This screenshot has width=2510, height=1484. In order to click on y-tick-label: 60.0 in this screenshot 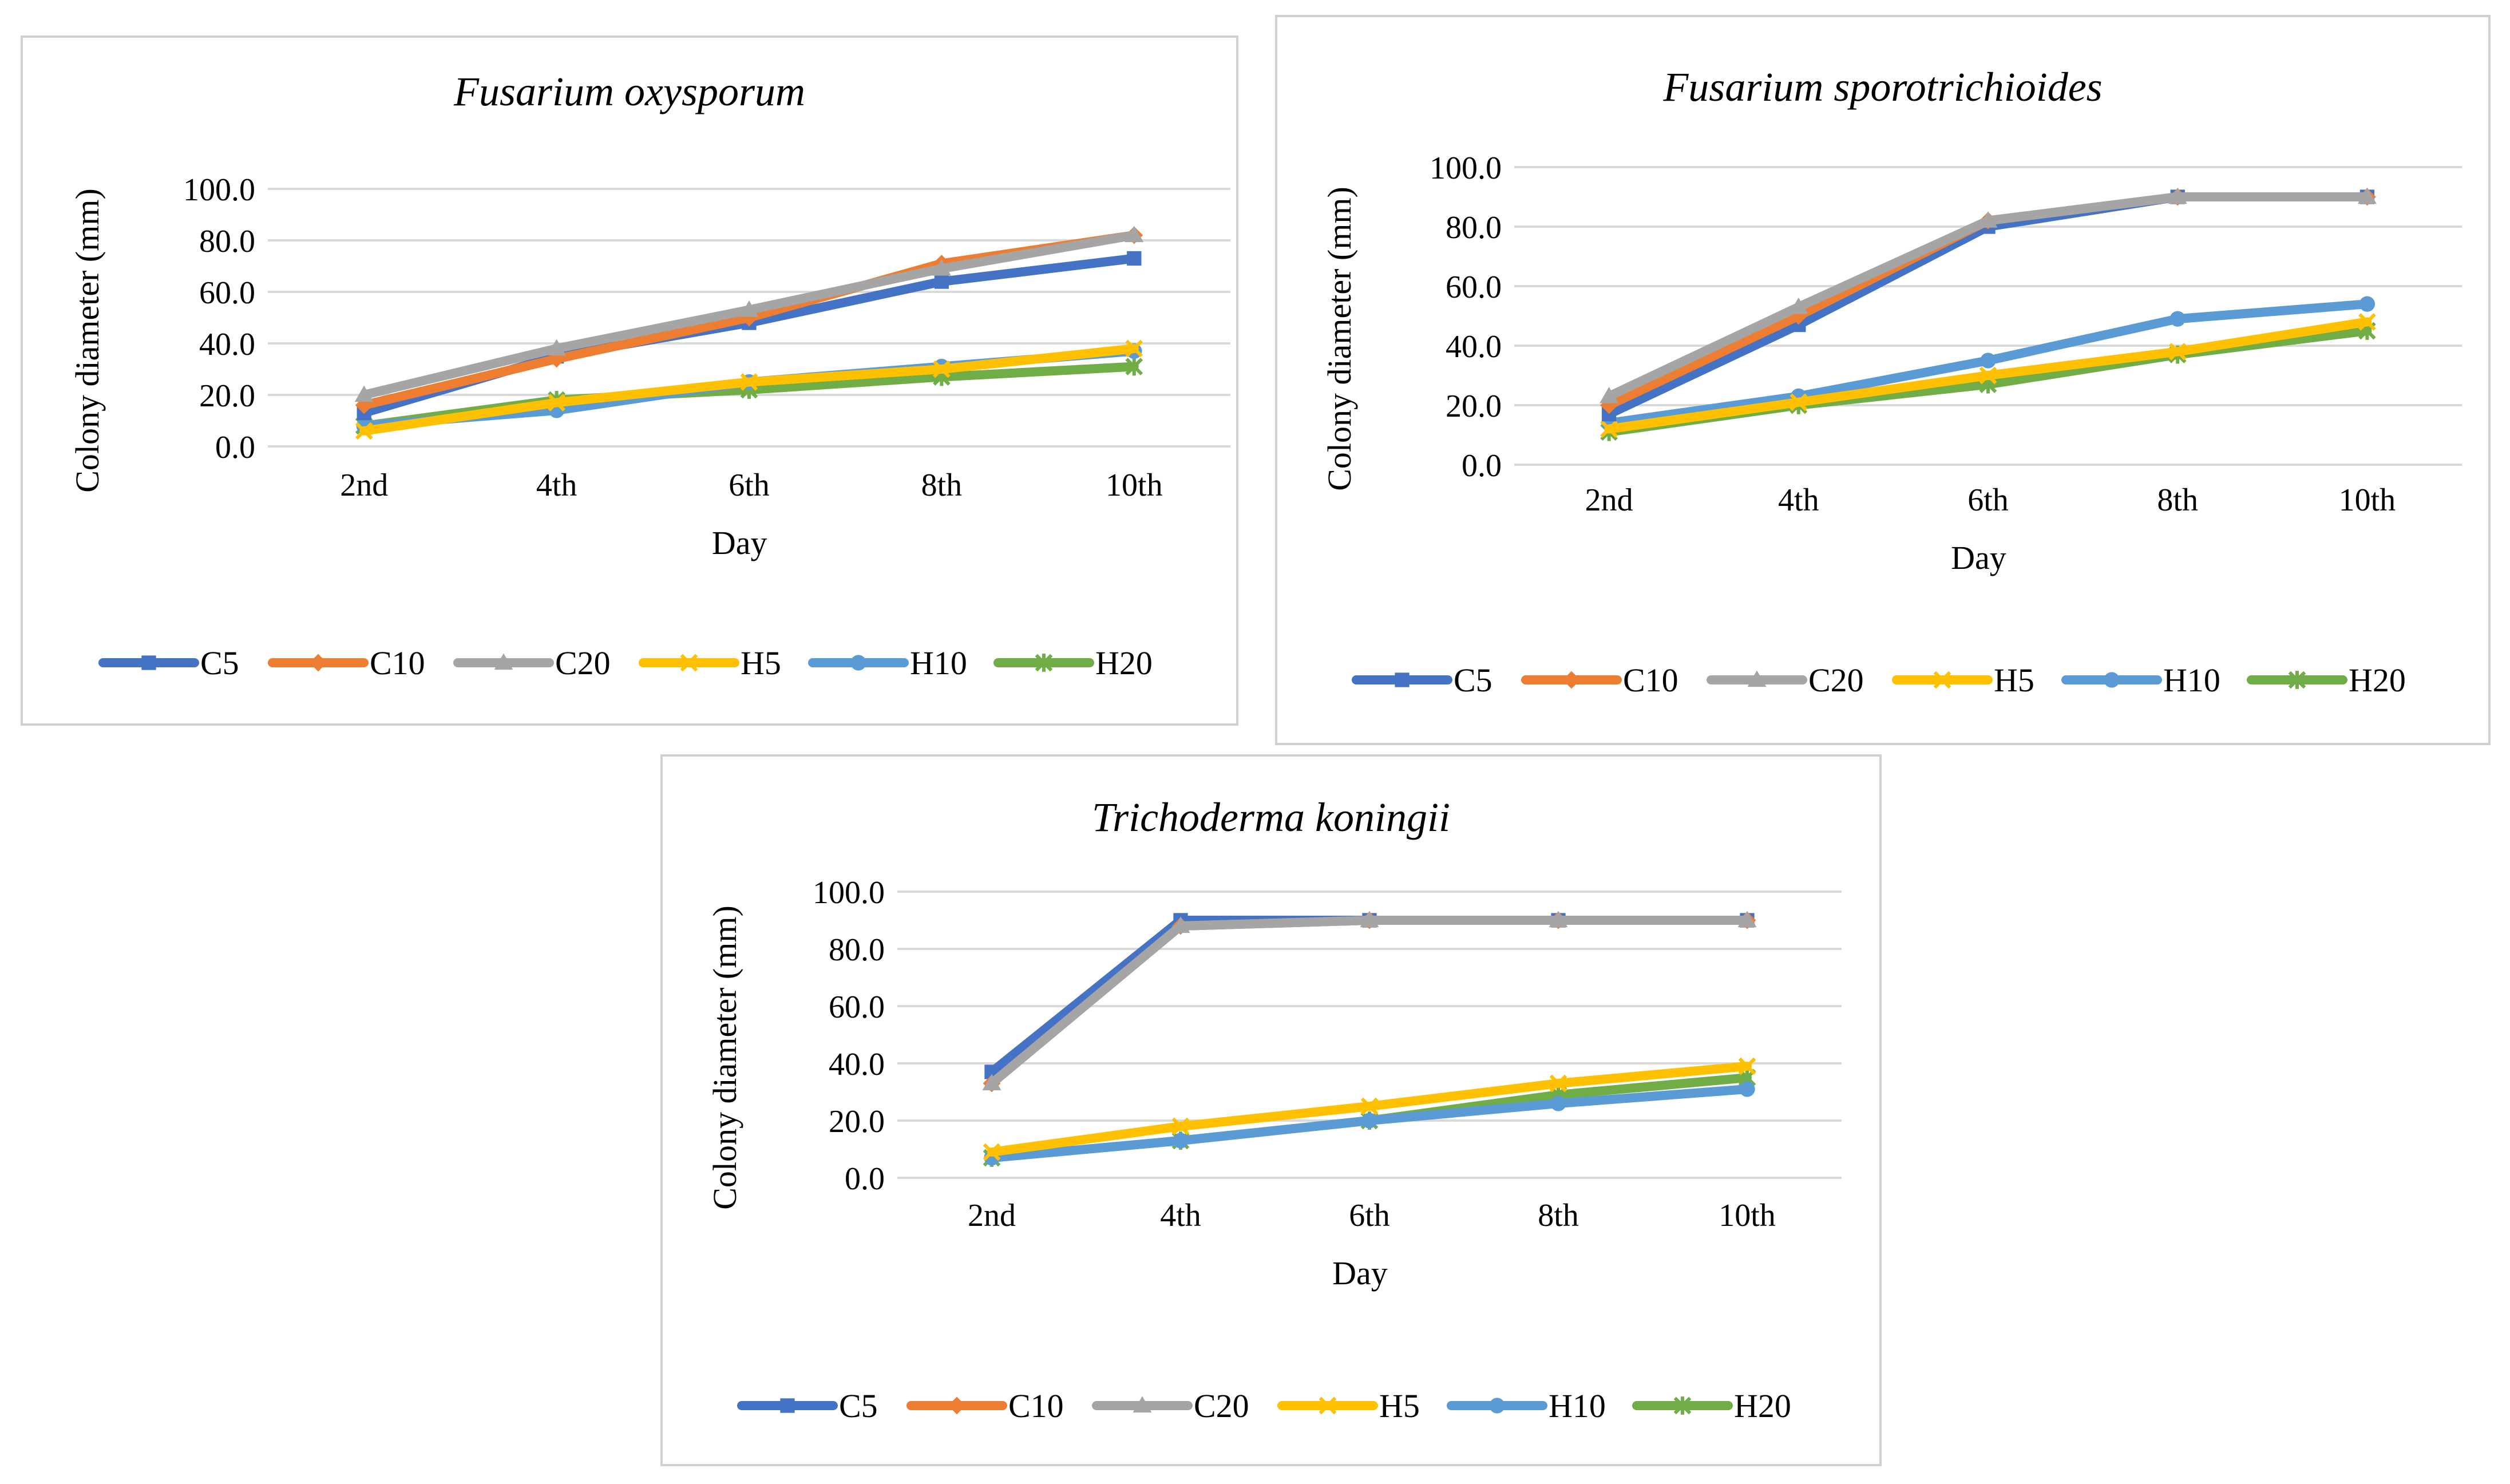, I will do `click(227, 293)`.